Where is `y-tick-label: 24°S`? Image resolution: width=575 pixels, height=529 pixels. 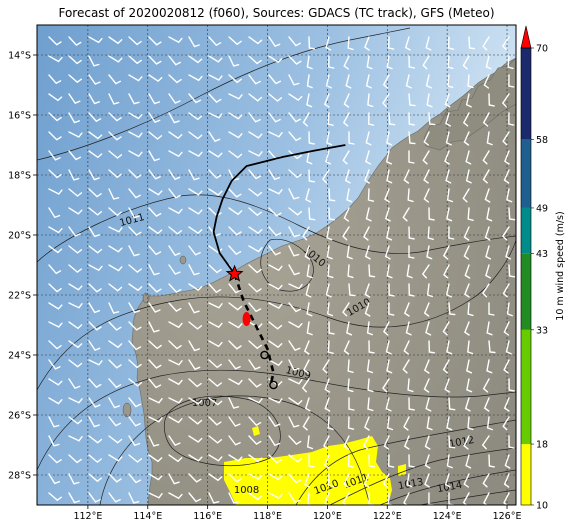 y-tick-label: 24°S is located at coordinates (19, 356).